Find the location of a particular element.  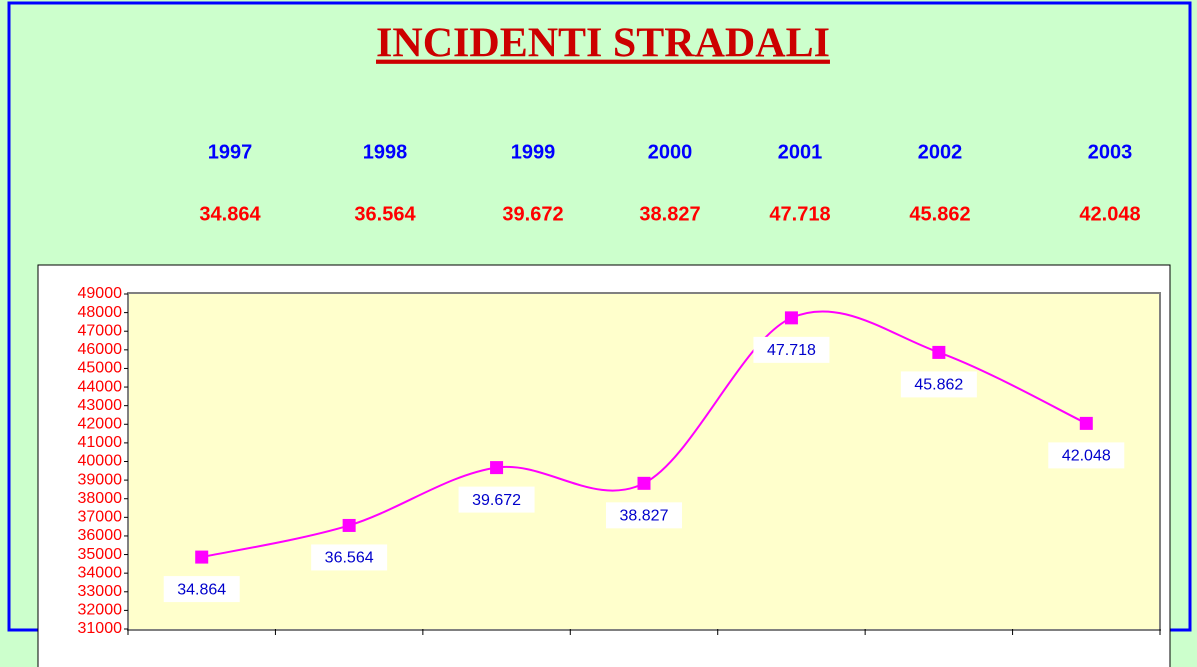

data-label: 34.864 is located at coordinates (201, 589).